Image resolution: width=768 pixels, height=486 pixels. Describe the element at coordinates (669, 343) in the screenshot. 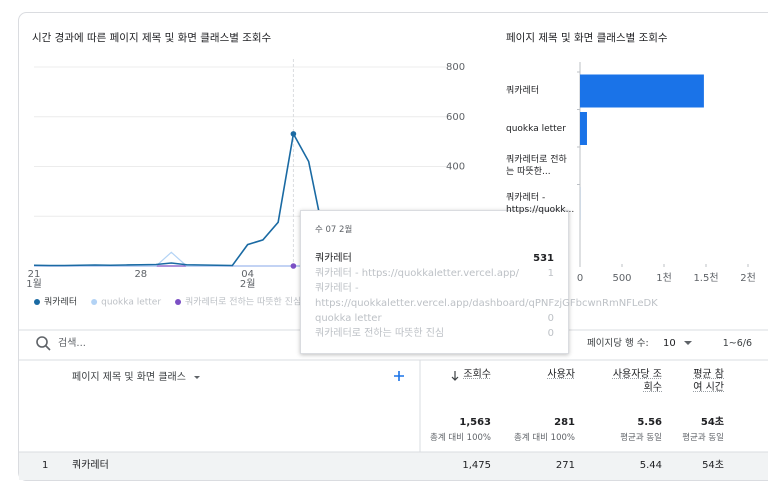

I see `rows-per-page: 10` at that location.